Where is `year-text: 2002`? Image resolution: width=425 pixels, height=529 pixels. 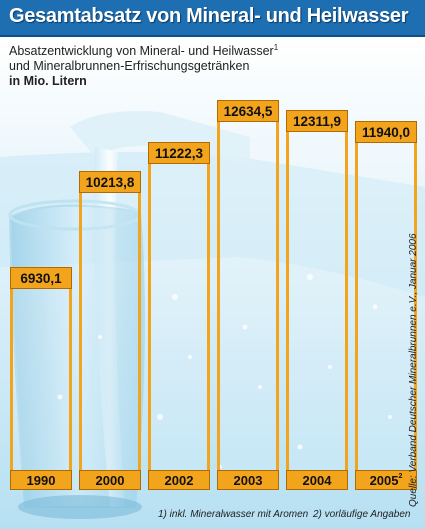 year-text: 2002 is located at coordinates (179, 480).